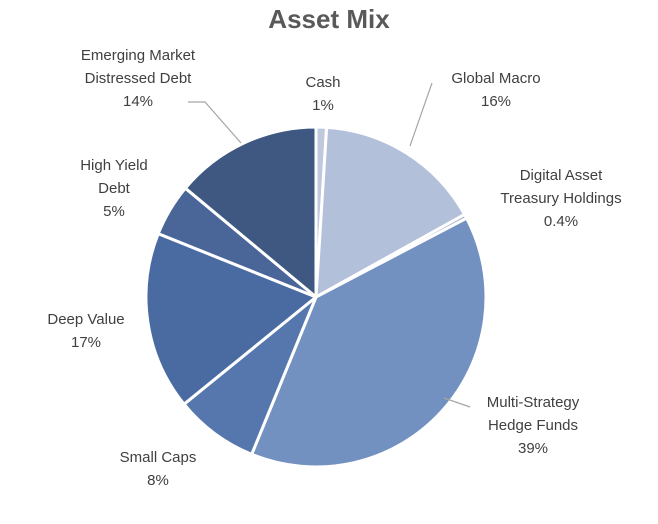  What do you see at coordinates (457, 402) in the screenshot?
I see `leader-line-multi-strategy-hedge-funds` at bounding box center [457, 402].